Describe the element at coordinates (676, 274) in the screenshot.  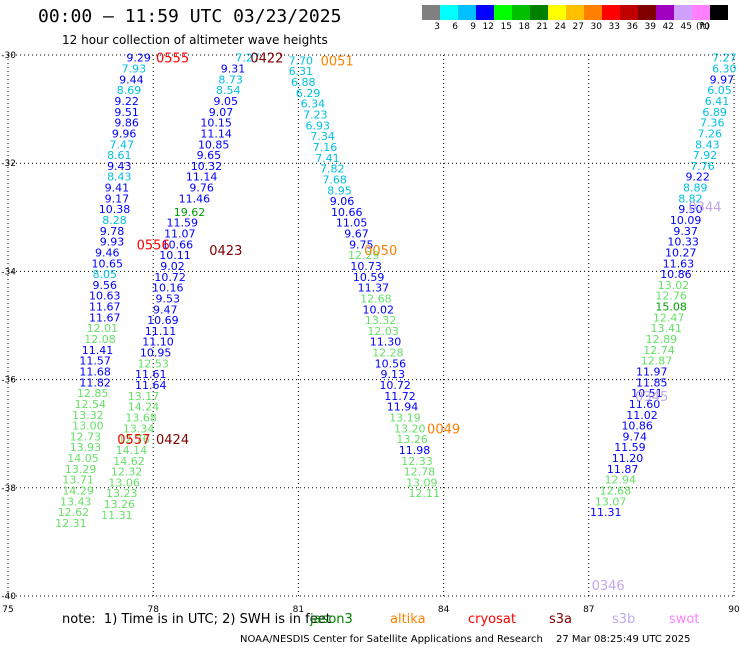
I see `wave-height-value: 10.86` at that location.